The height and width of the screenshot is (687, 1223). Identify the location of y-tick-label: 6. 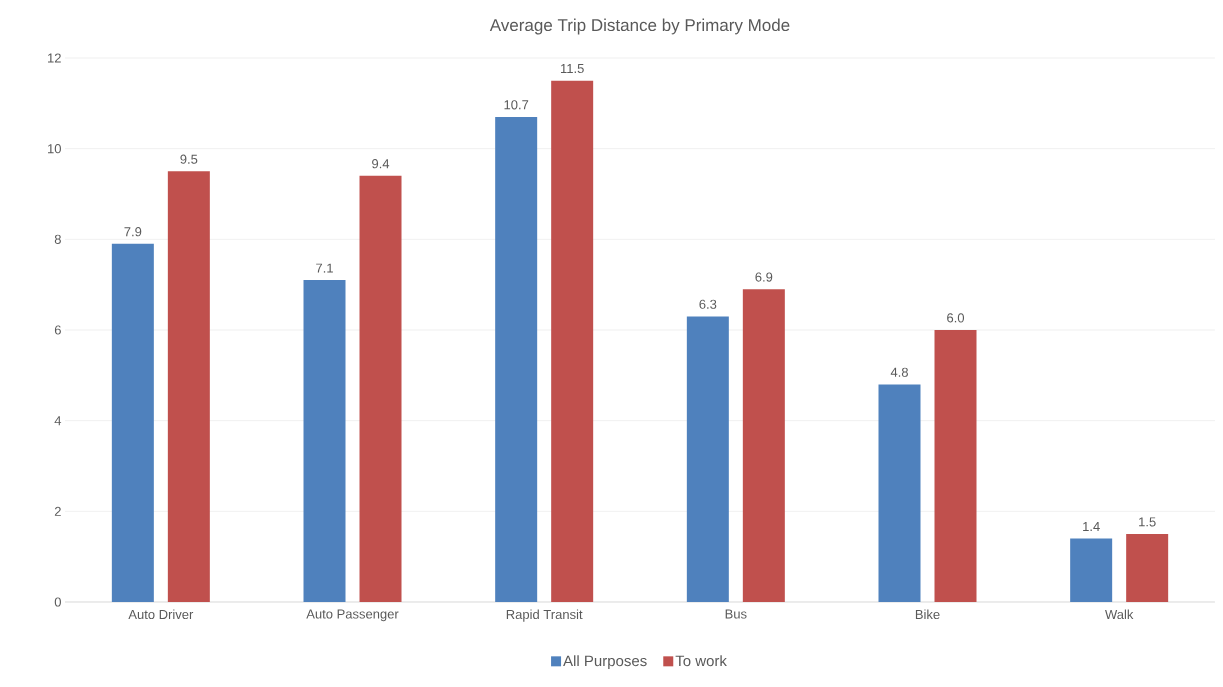
(57, 330).